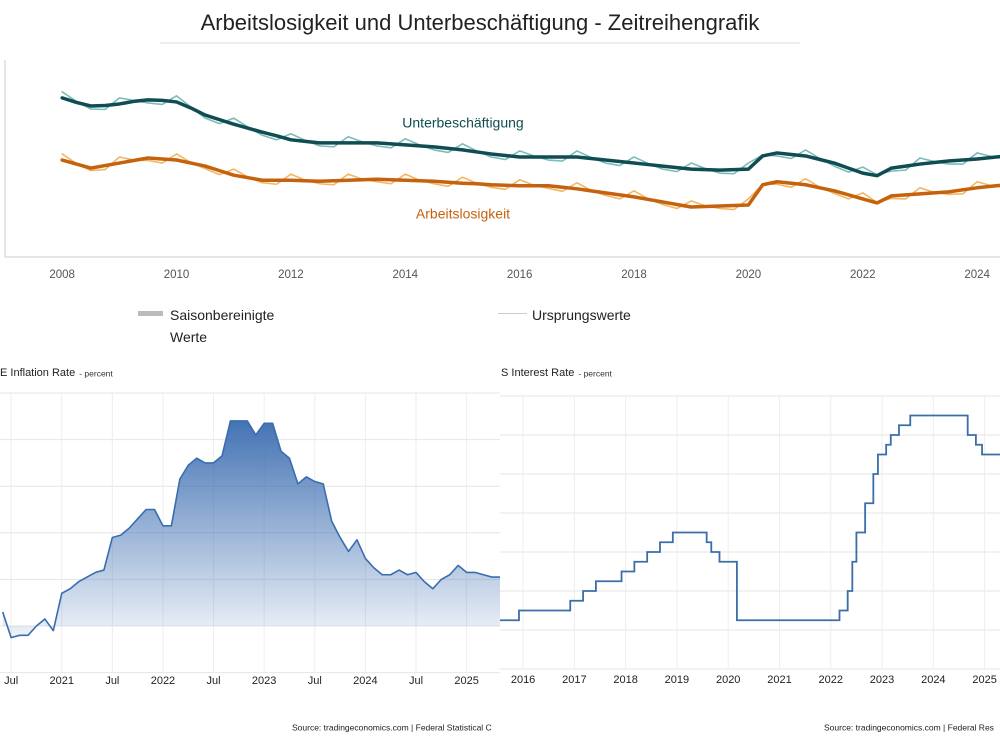 The height and width of the screenshot is (740, 1000). I want to click on x-tick-label: 2019, so click(677, 680).